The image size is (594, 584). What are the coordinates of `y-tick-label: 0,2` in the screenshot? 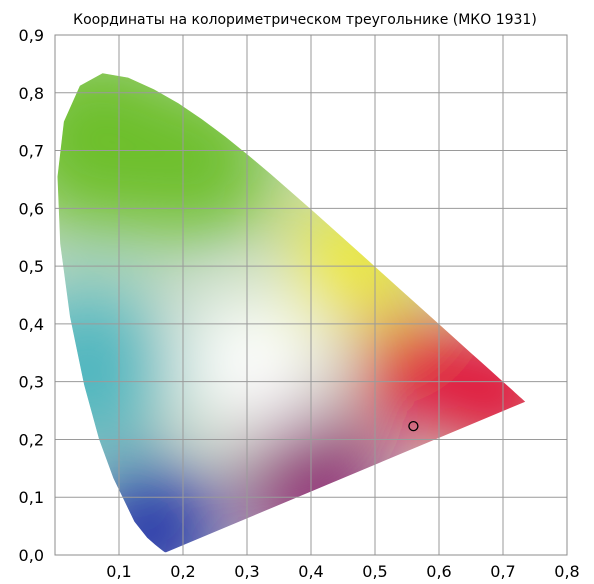 It's located at (31, 439).